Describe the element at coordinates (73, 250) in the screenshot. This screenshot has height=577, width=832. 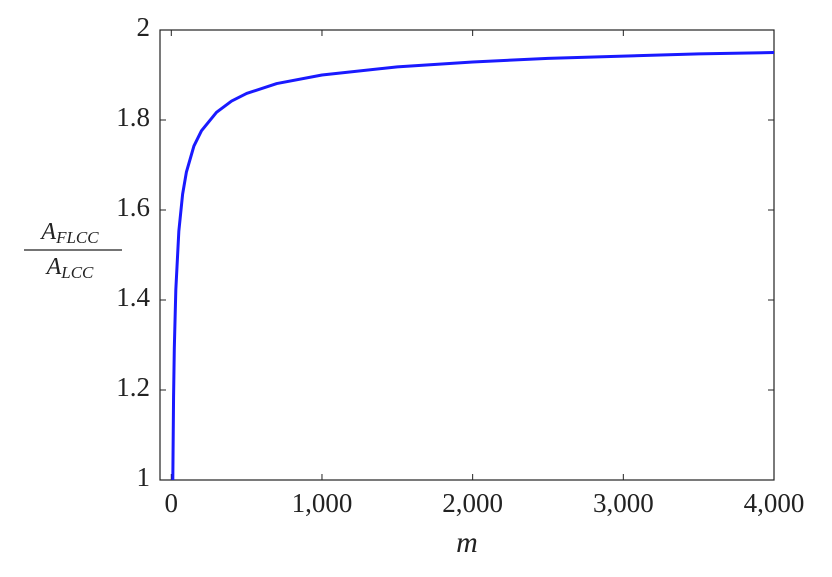
I see `y-axis-label: AFLCC ALCC` at that location.